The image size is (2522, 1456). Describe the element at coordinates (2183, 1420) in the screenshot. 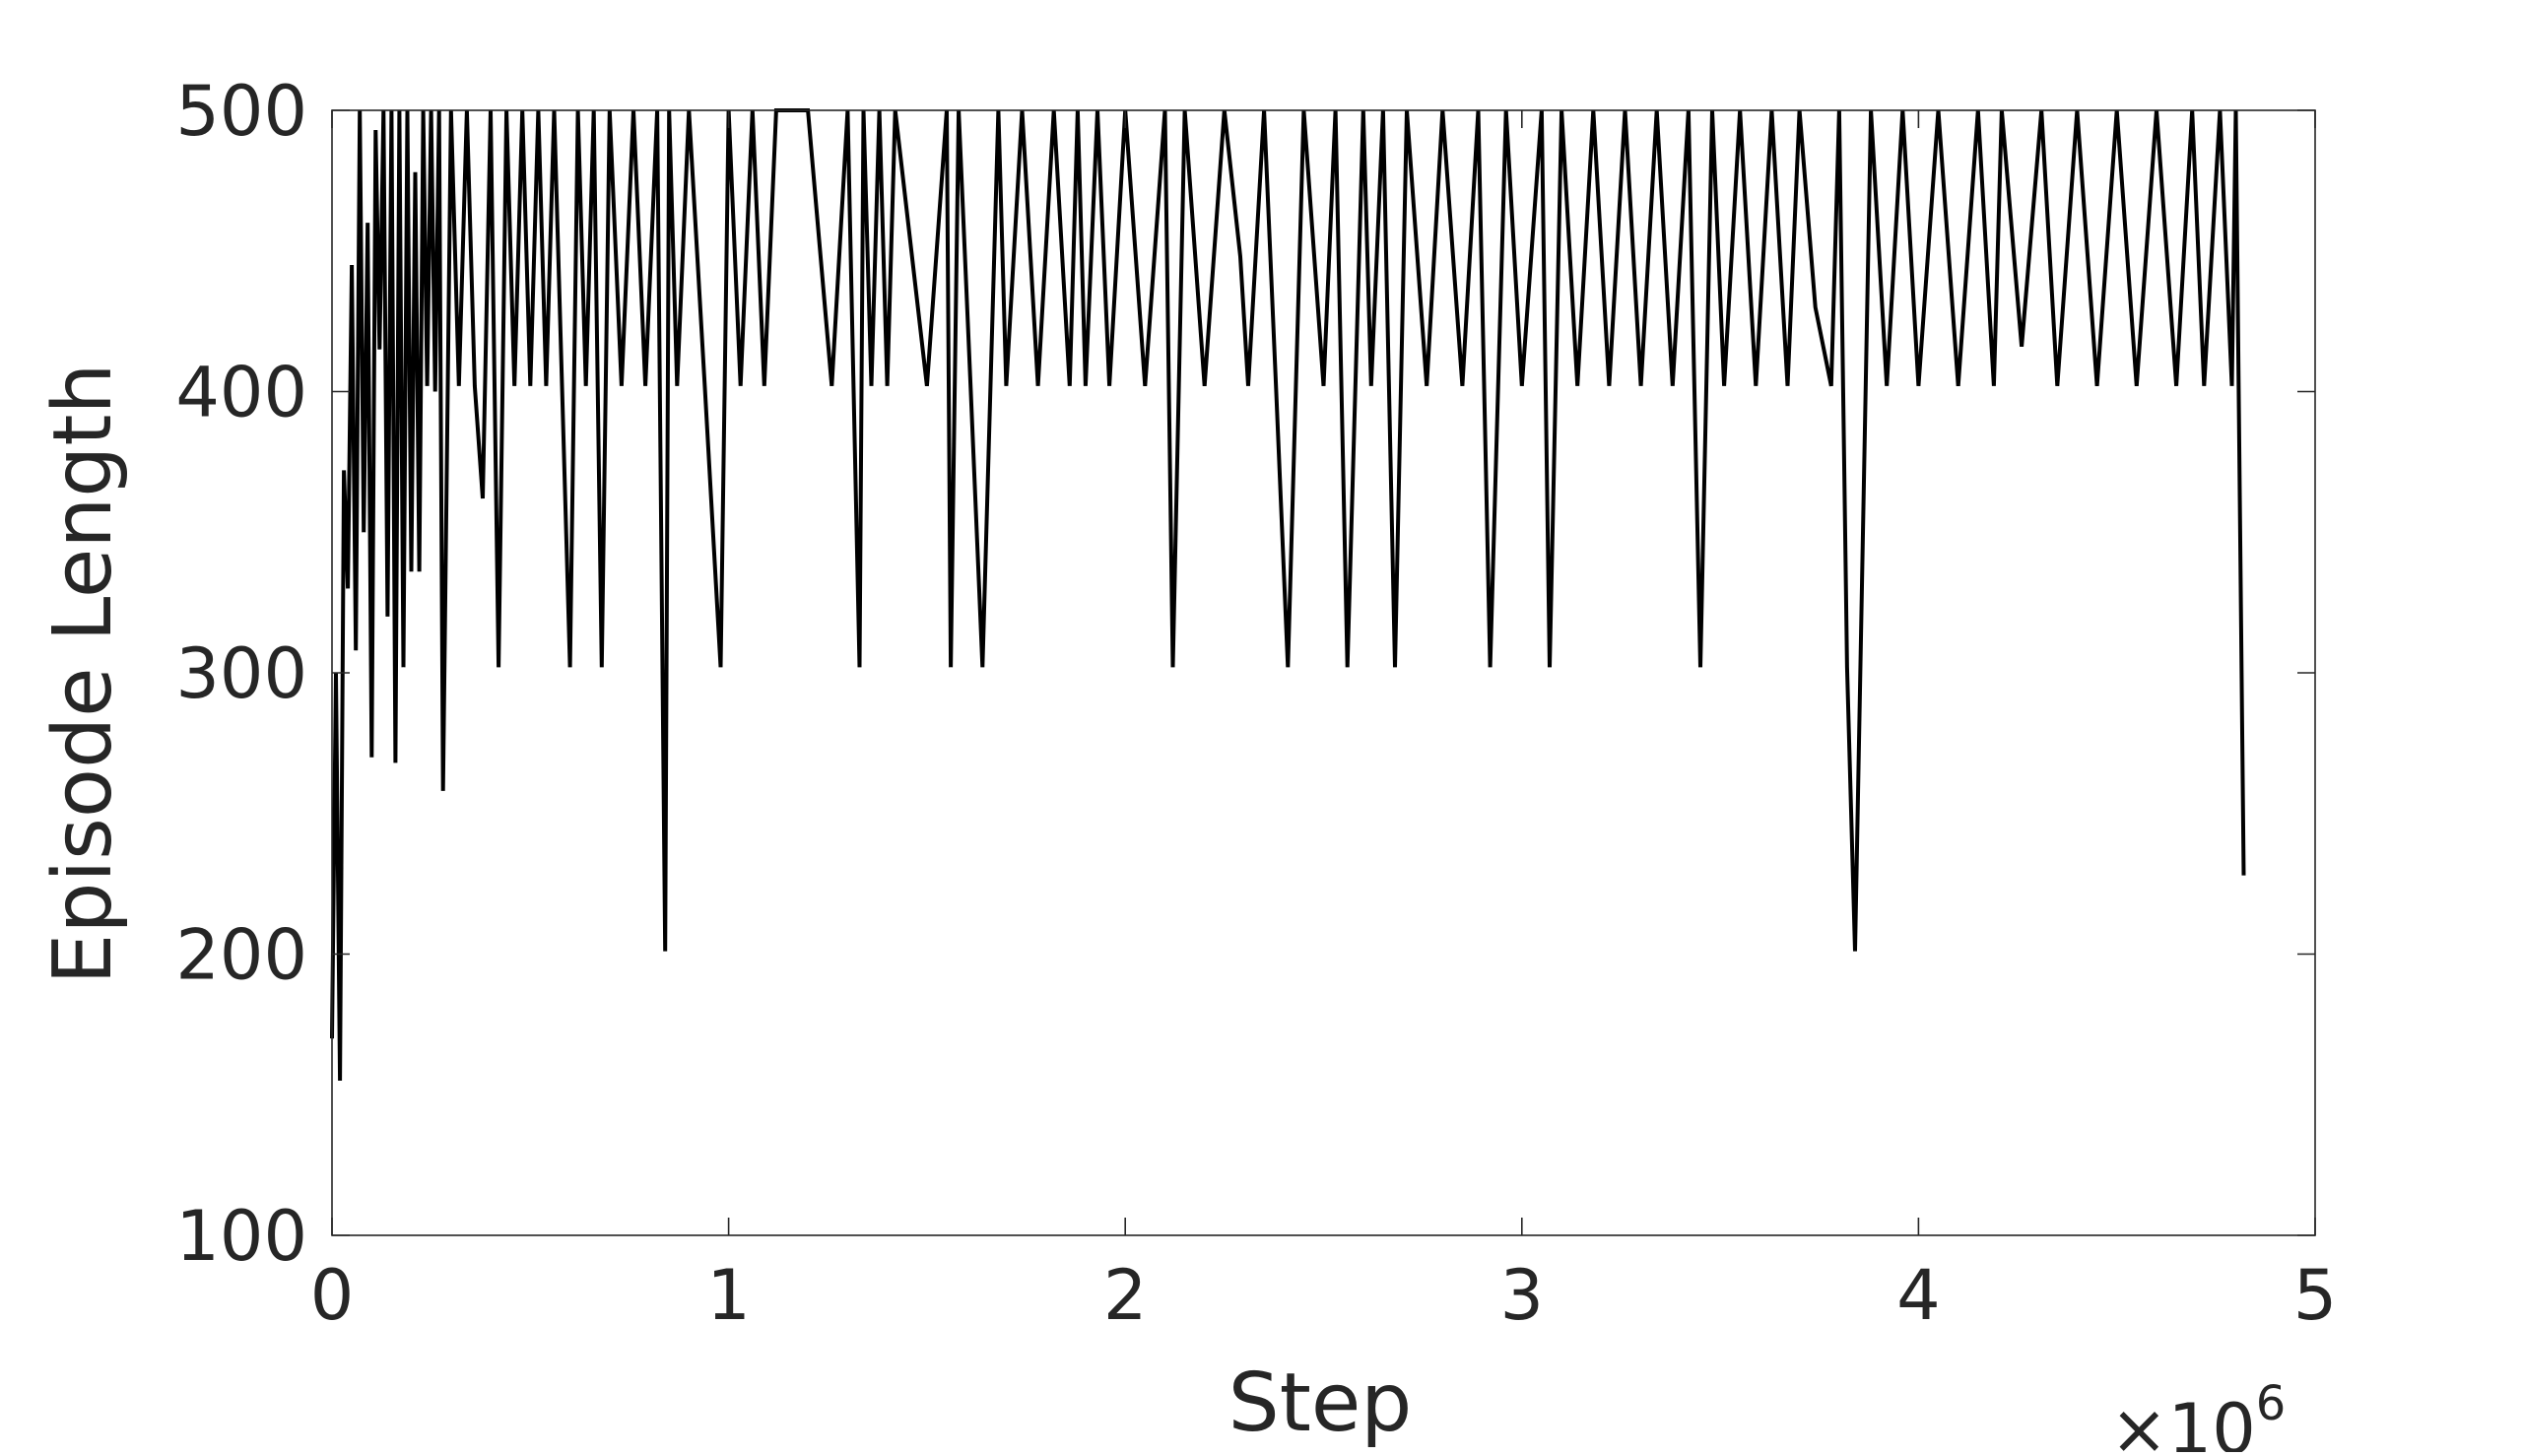

I see `x-exponent-base: ×10` at that location.